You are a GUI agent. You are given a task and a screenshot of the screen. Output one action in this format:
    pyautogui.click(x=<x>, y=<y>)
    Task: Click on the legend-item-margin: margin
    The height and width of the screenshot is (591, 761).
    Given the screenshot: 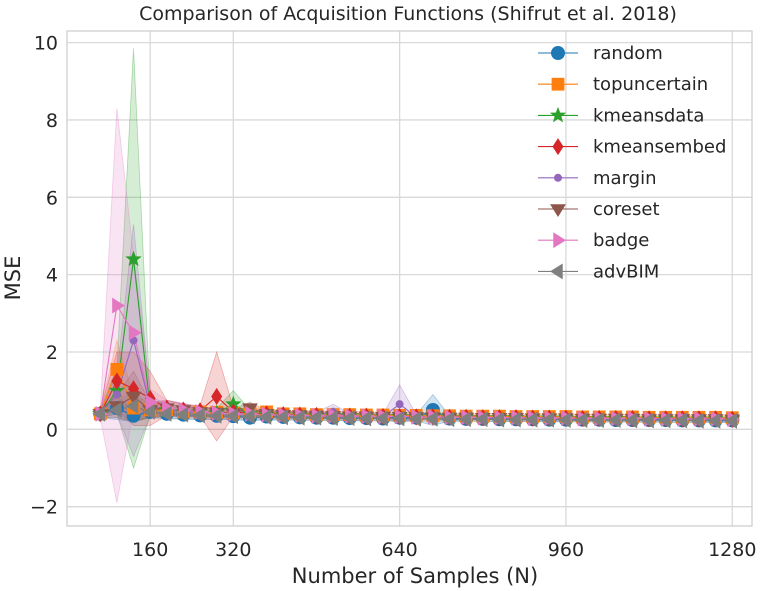 What is the action you would take?
    pyautogui.click(x=597, y=178)
    